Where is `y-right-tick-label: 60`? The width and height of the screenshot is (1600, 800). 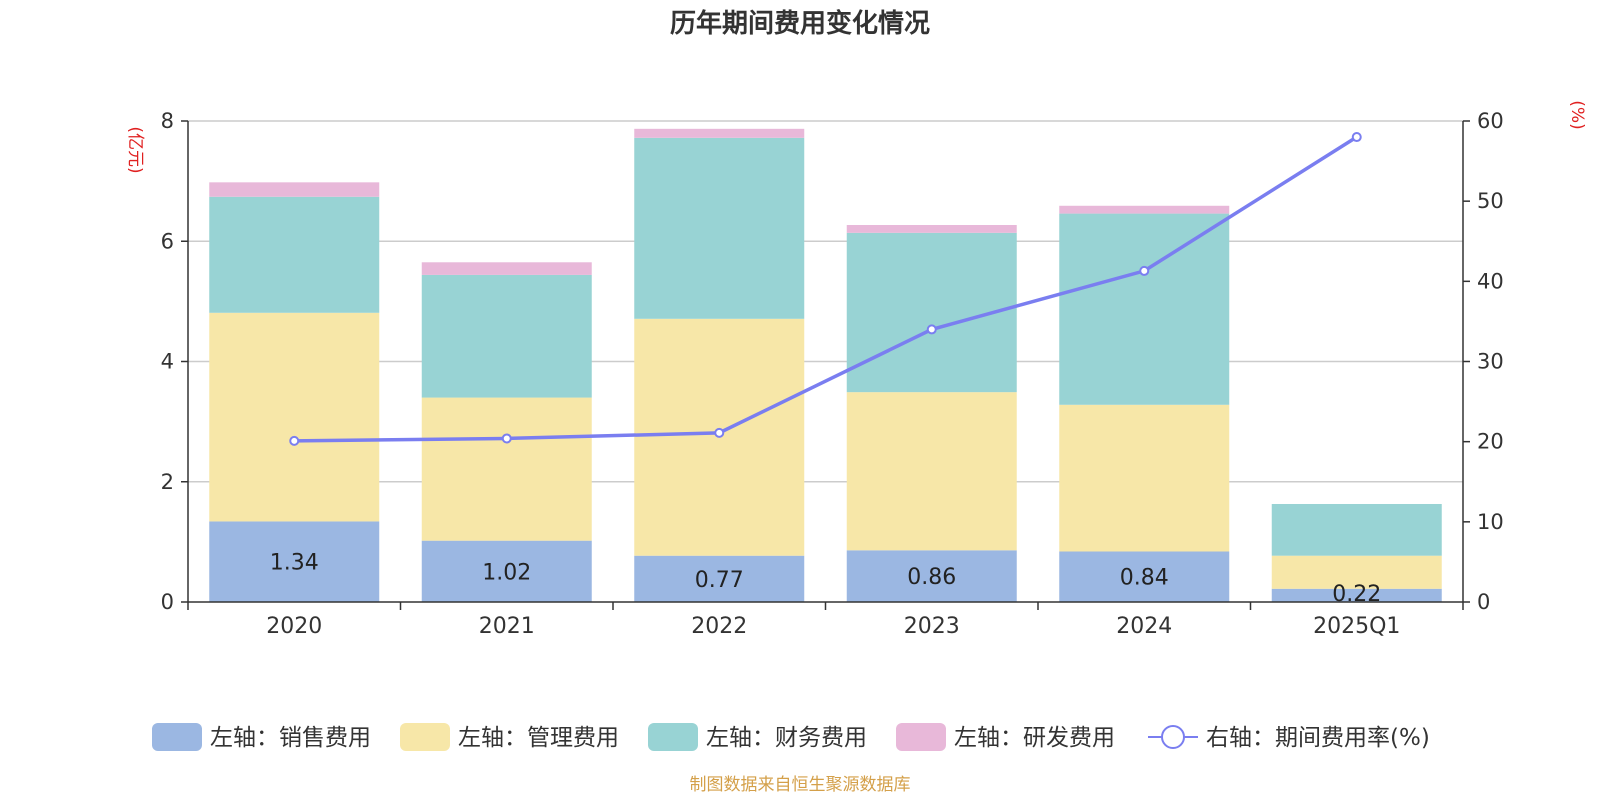 y-right-tick-label: 60 is located at coordinates (1490, 121).